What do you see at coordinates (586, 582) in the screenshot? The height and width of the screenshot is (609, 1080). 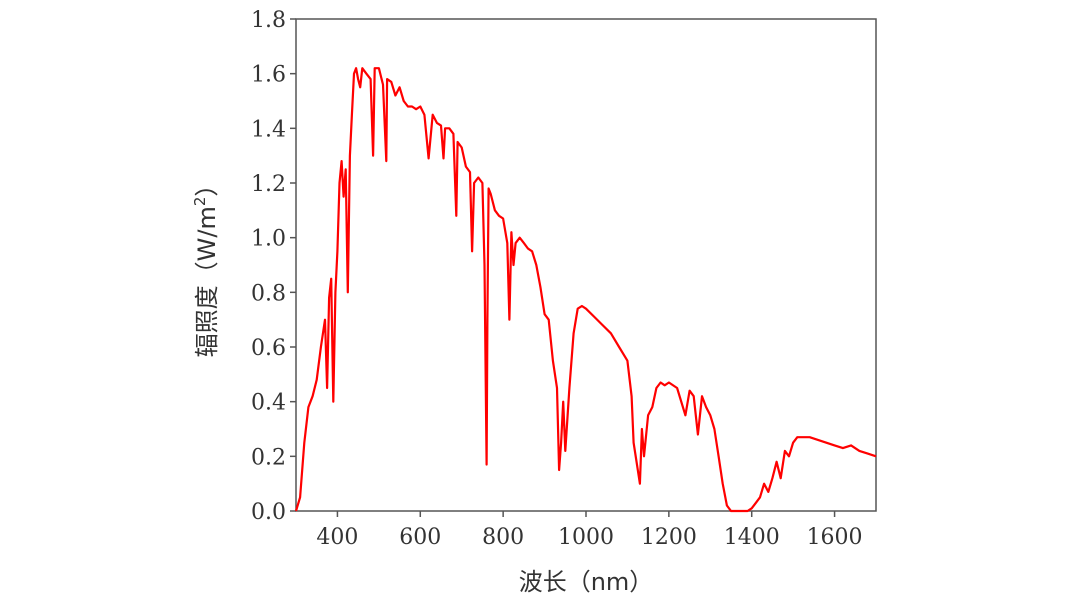 I see `x-axis-title: 波长（nm）` at bounding box center [586, 582].